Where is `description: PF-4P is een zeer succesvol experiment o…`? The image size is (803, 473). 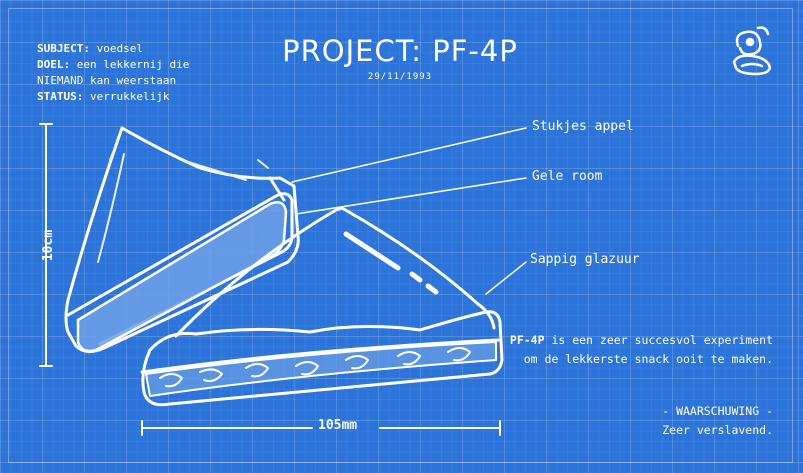
description: PF-4P is een zeer succesvol experiment o… is located at coordinates (633, 350).